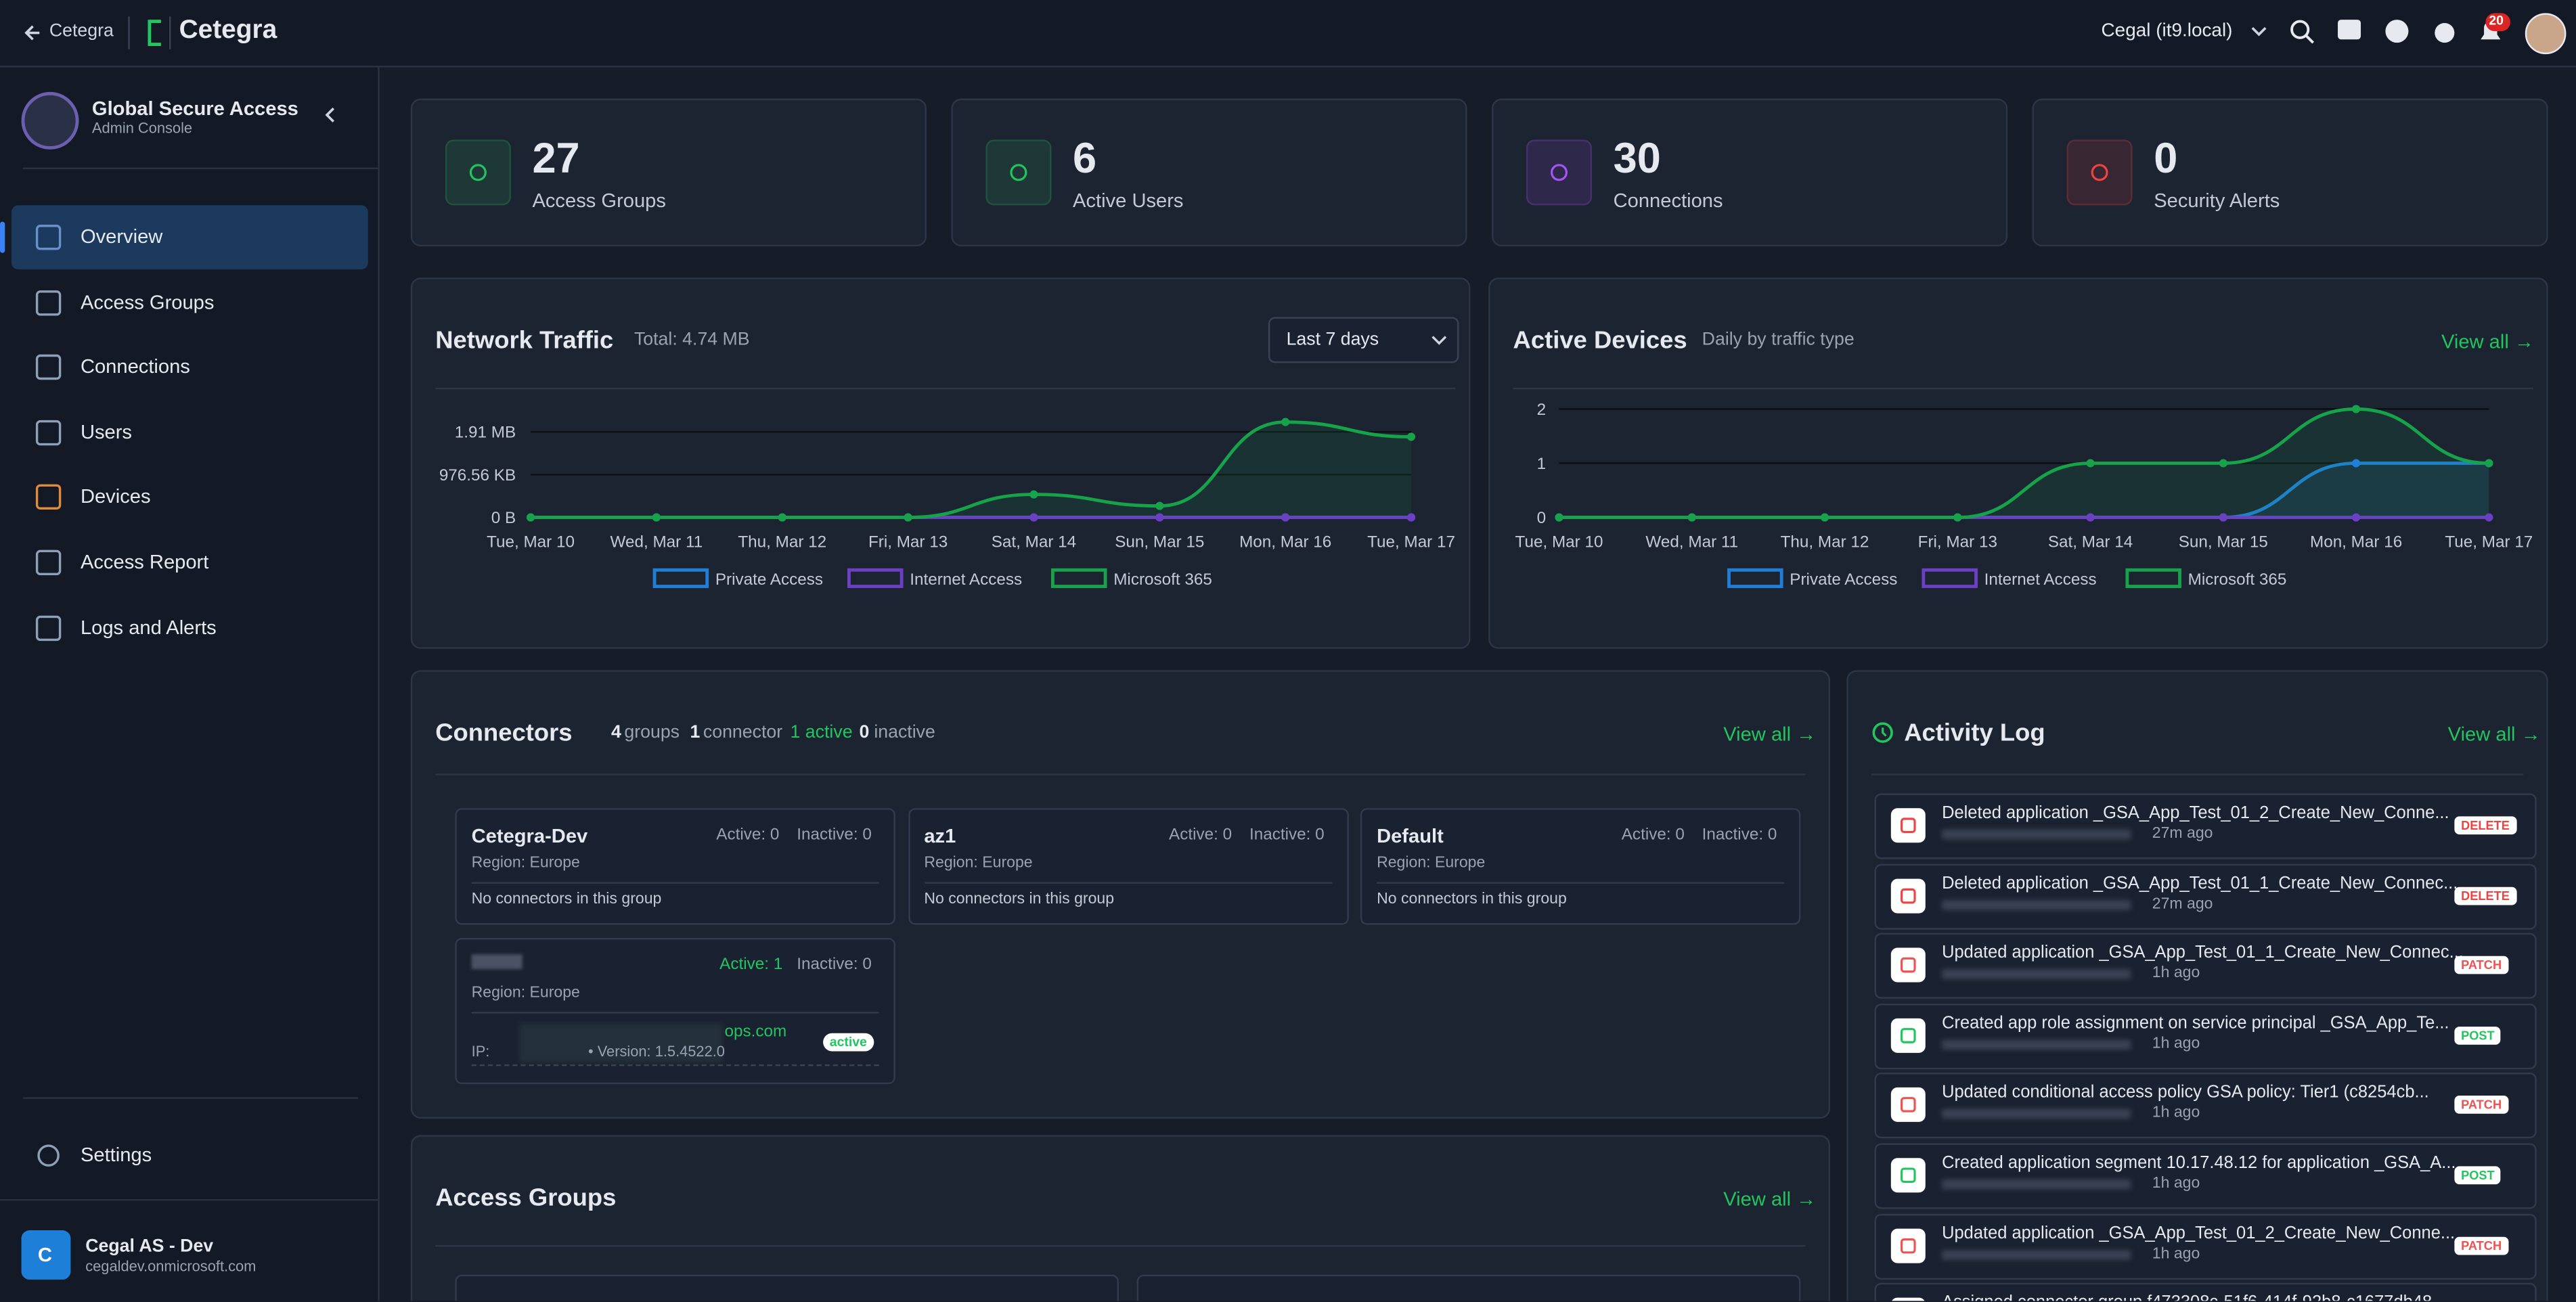 The image size is (2576, 1302). What do you see at coordinates (1974, 733) in the screenshot?
I see `section-title: Activity Log` at bounding box center [1974, 733].